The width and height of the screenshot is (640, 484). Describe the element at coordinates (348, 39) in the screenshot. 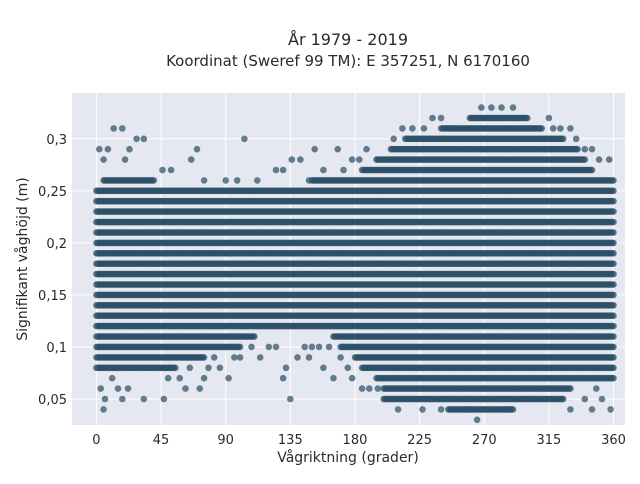

I see `chart-title: År 1979 - 2019` at that location.